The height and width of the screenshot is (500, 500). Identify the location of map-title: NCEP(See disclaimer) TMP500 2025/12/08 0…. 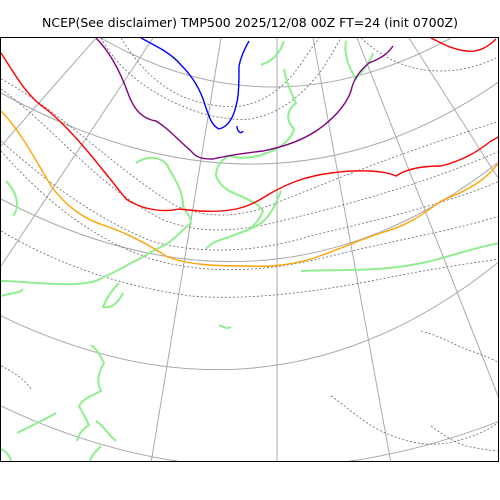
(249, 22).